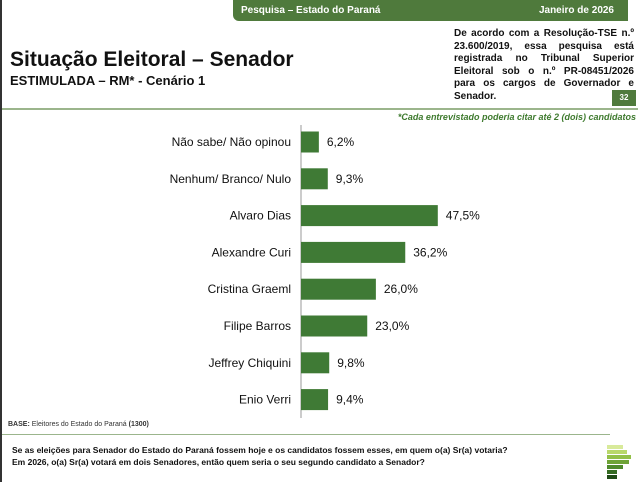 Image resolution: width=644 pixels, height=500 pixels. I want to click on base-text: Eleitores do Estado do Paraná, so click(79, 424).